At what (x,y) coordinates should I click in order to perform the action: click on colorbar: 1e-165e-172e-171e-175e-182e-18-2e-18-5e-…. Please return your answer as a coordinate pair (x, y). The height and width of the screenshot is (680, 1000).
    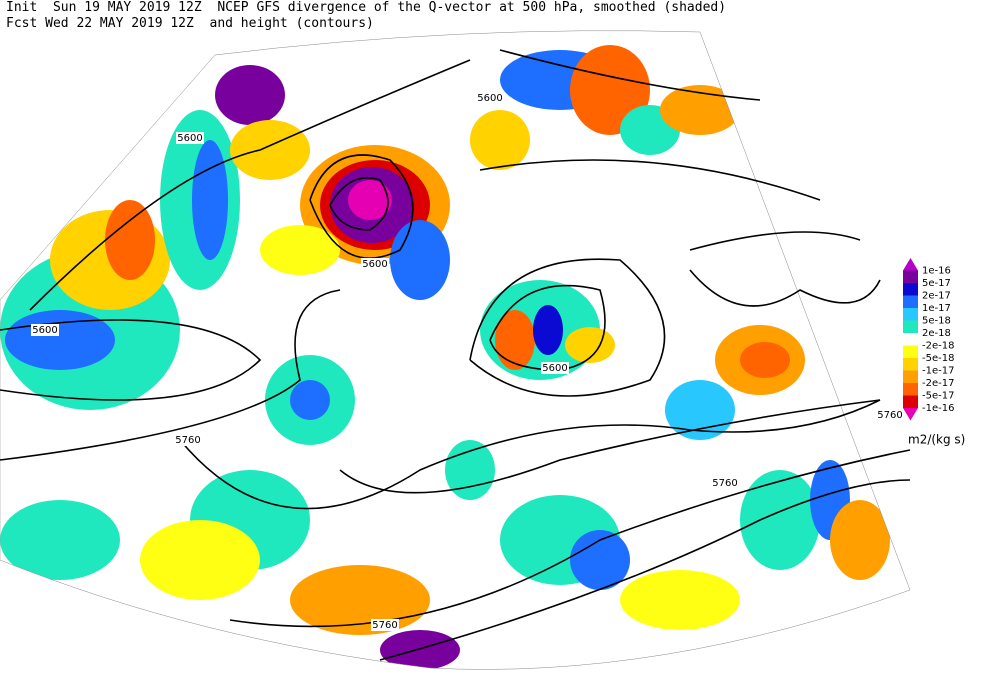
    Looking at the image, I should click on (928, 339).